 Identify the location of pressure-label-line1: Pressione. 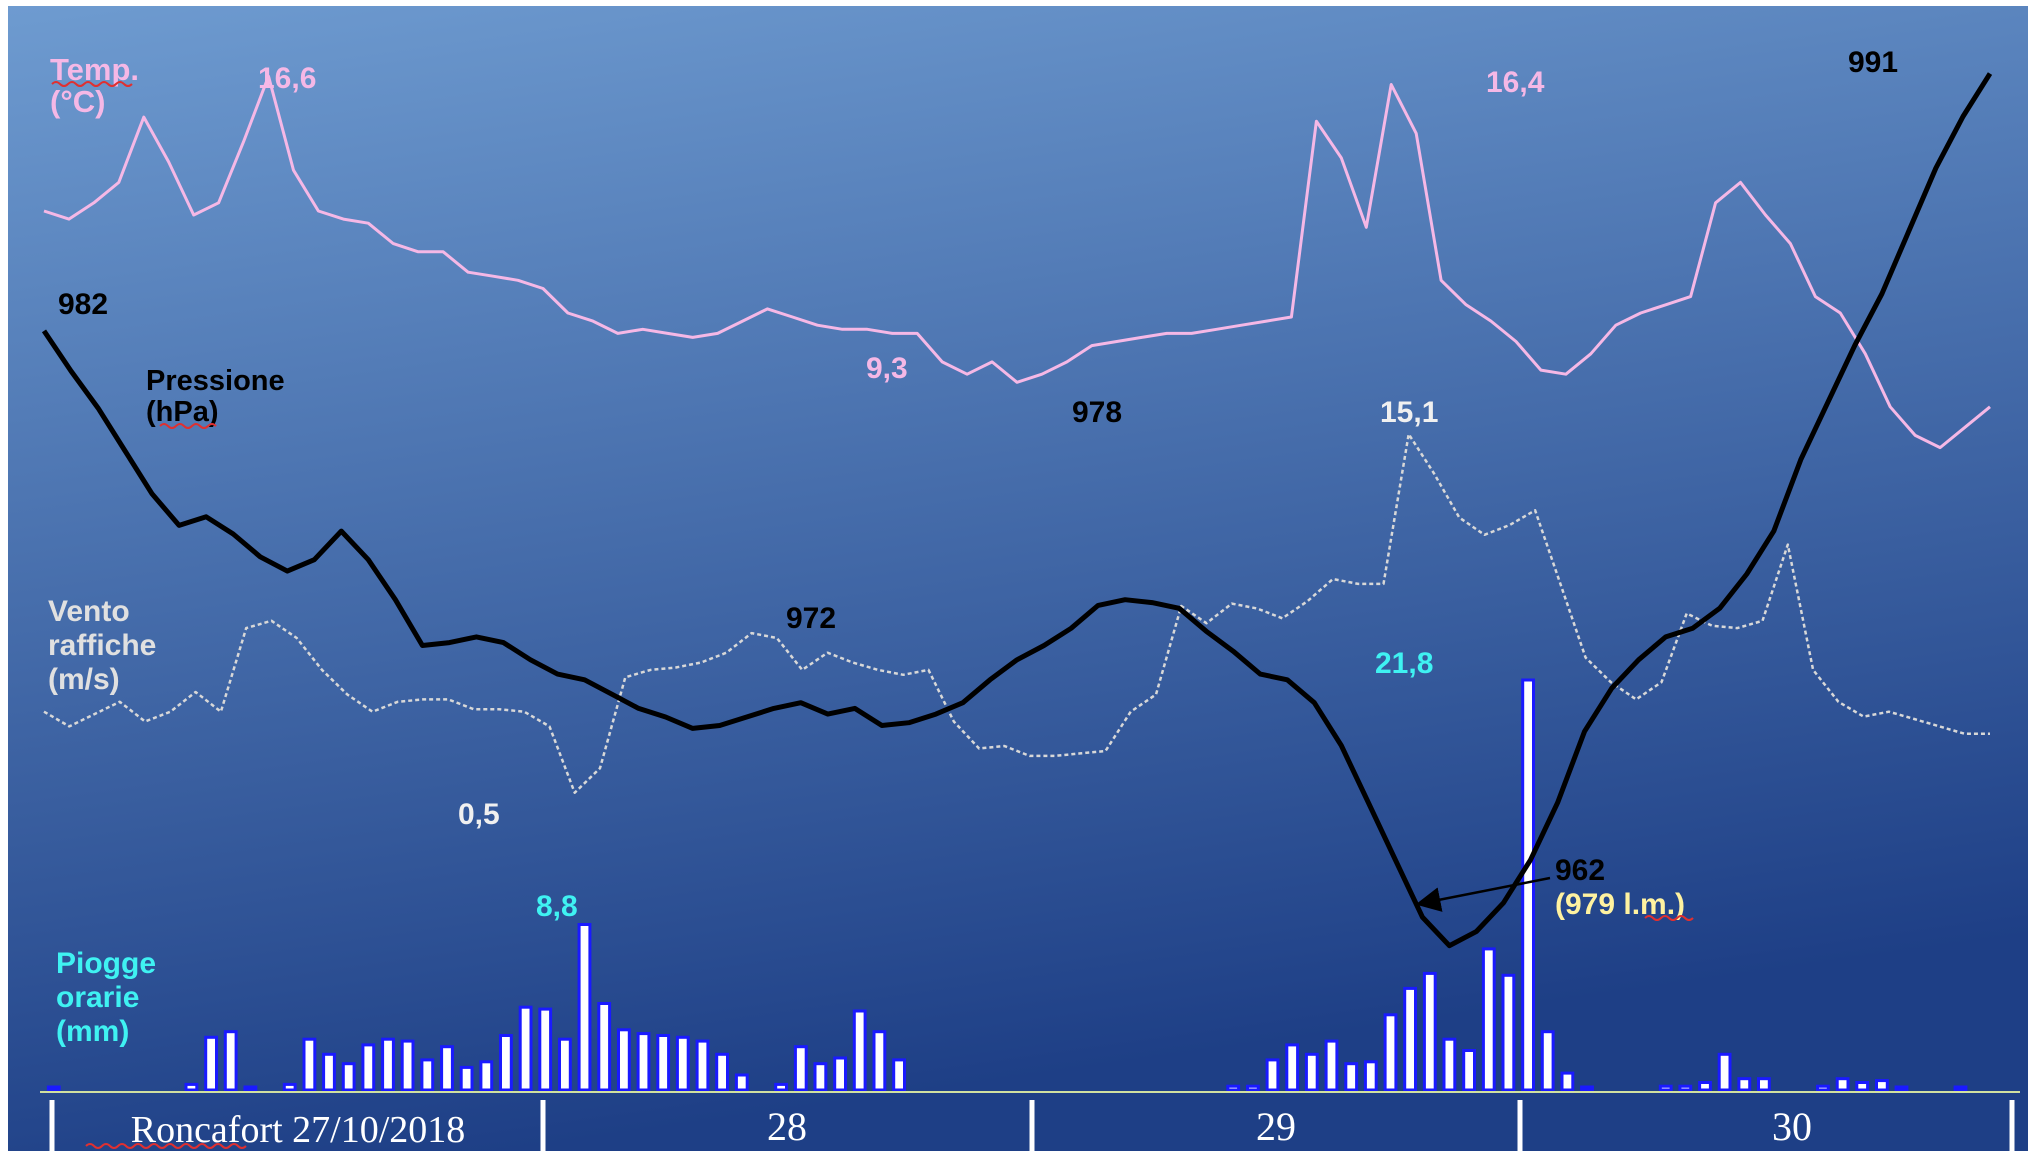
(215, 381).